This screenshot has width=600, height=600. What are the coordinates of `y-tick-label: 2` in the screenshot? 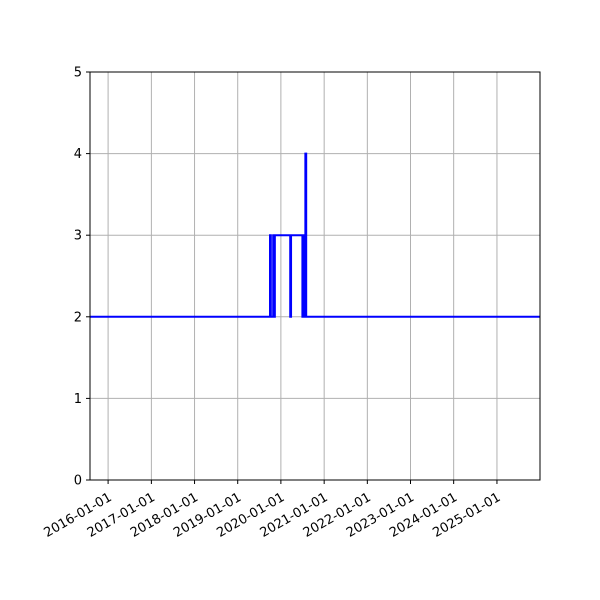 It's located at (78, 317).